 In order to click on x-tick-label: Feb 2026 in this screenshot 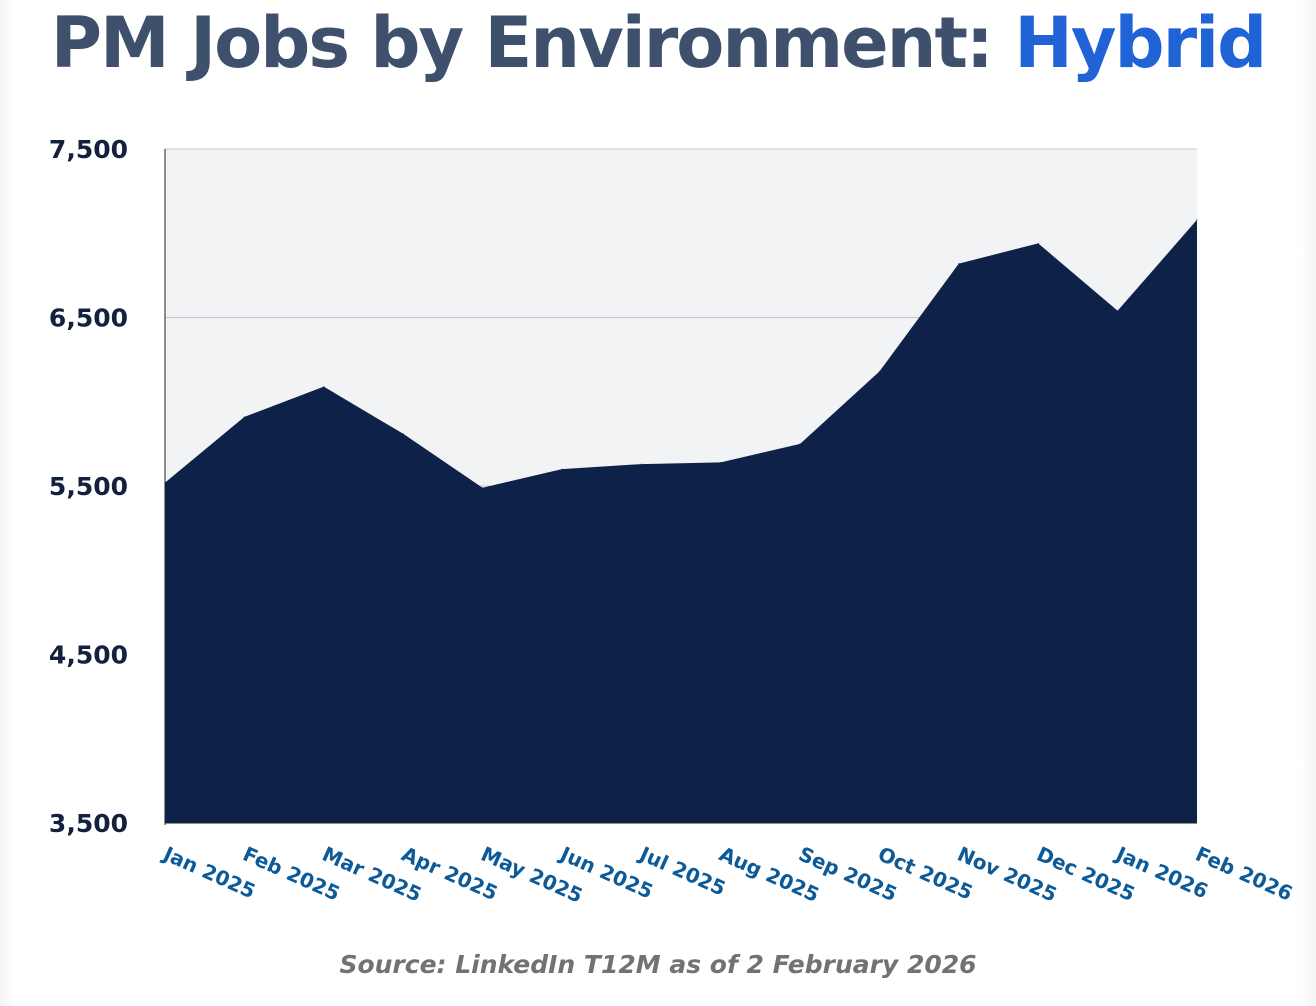, I will do `click(1244, 874)`.